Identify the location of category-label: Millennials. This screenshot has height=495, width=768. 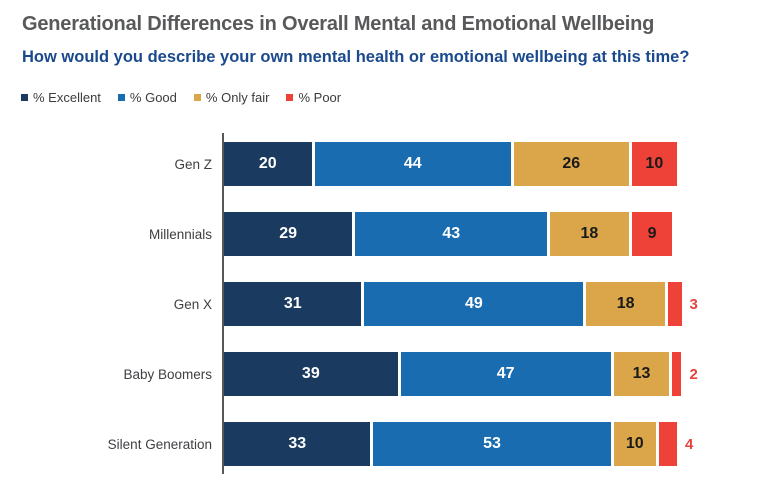
(180, 234).